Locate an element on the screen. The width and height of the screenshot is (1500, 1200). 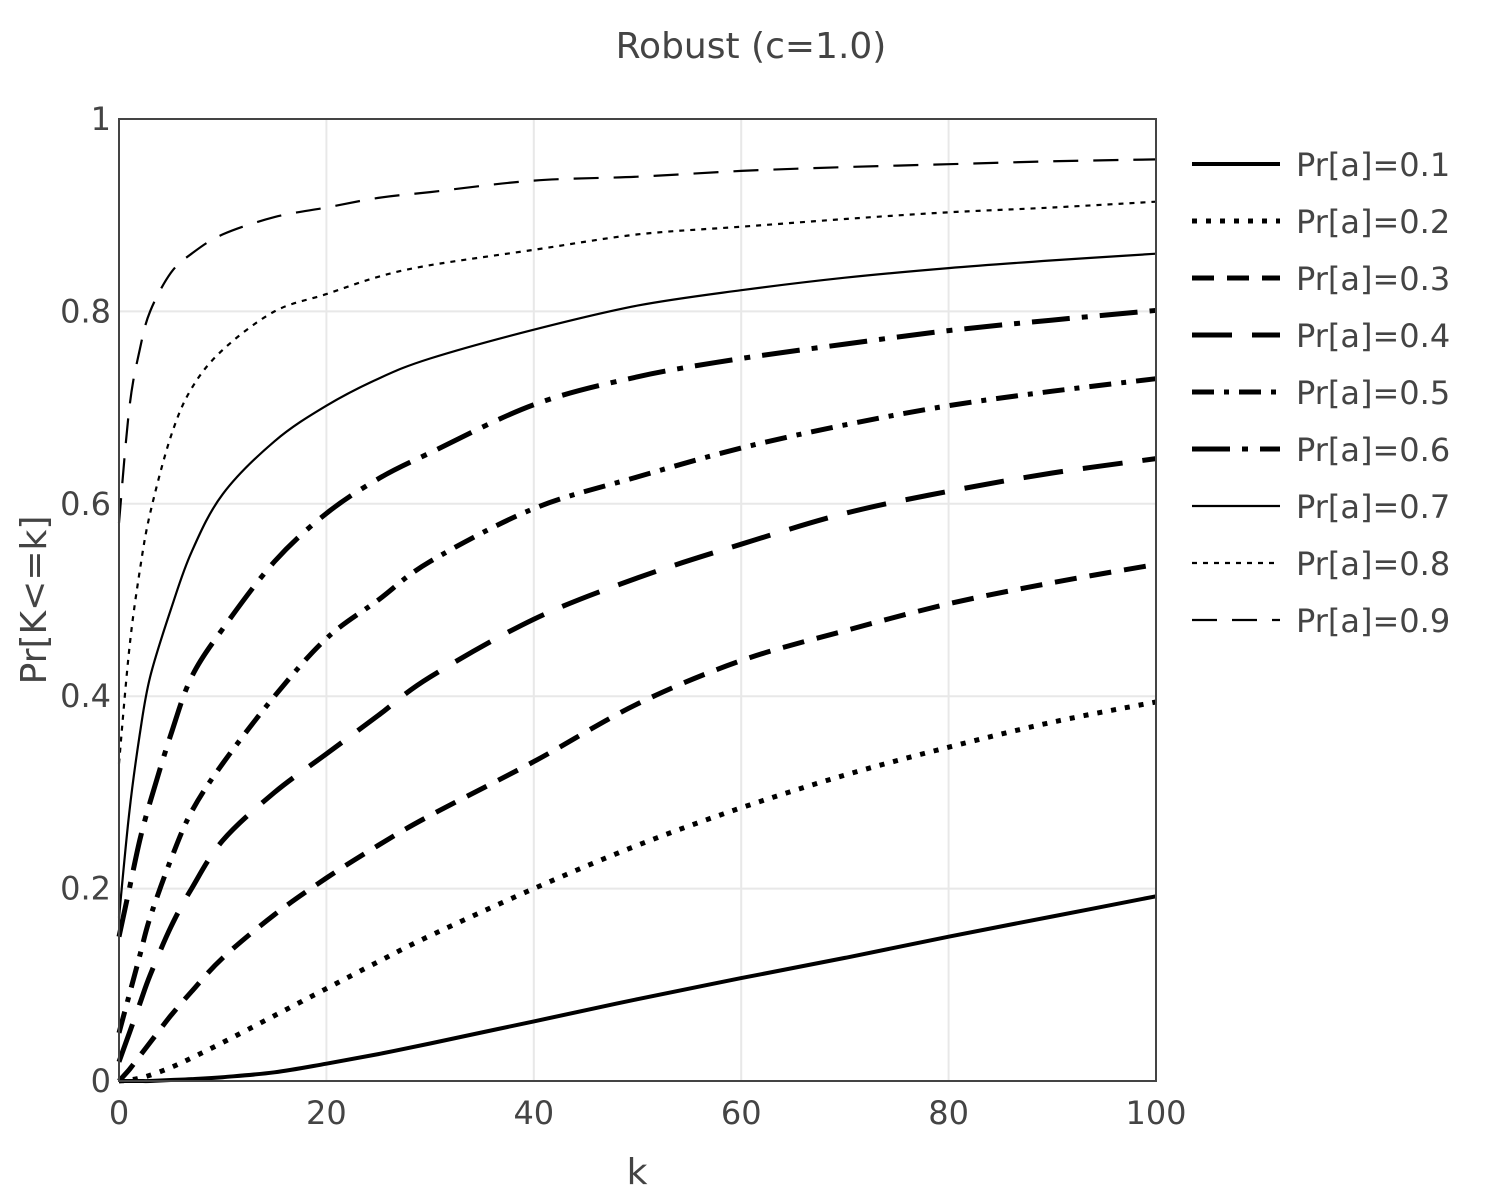
x-tick-label: 40 is located at coordinates (533, 1113).